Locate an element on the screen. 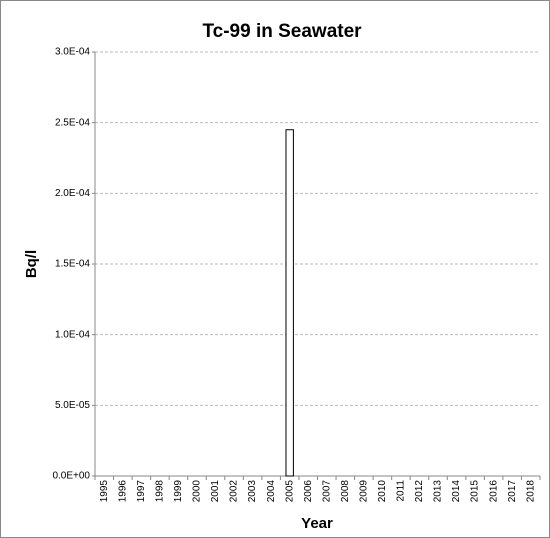 This screenshot has height=538, width=550. x-tick-label: 1999 is located at coordinates (178, 491).